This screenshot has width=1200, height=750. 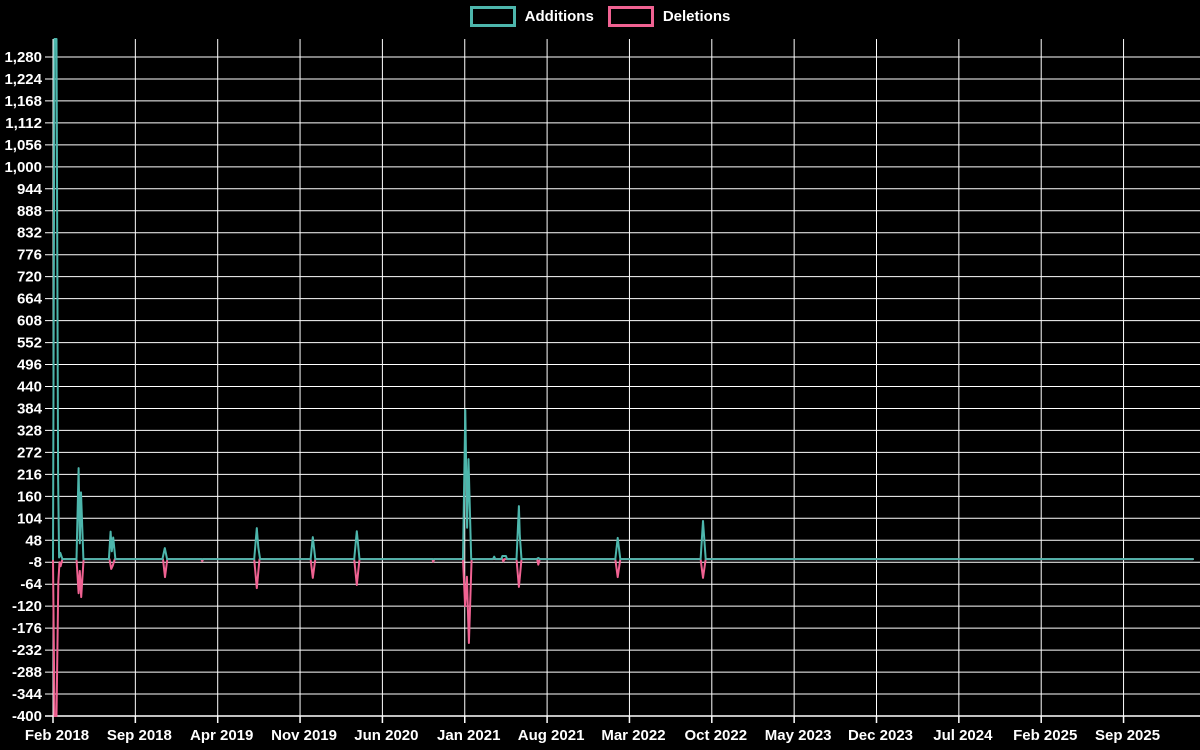 What do you see at coordinates (696, 16) in the screenshot?
I see `legend-label-deletions: Deletions` at bounding box center [696, 16].